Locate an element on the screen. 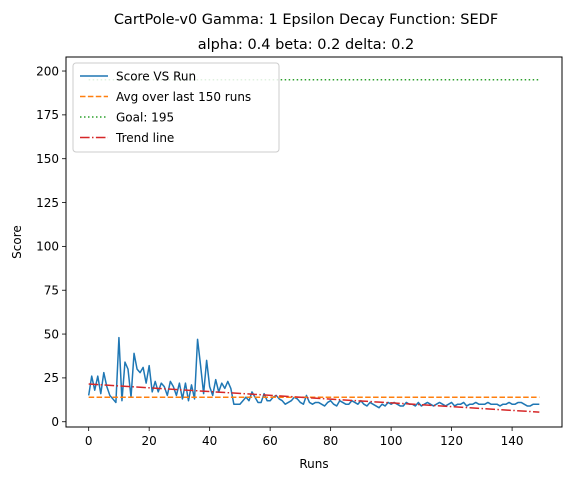 This screenshot has height=480, width=571. x-tick-label: 20 is located at coordinates (149, 441).